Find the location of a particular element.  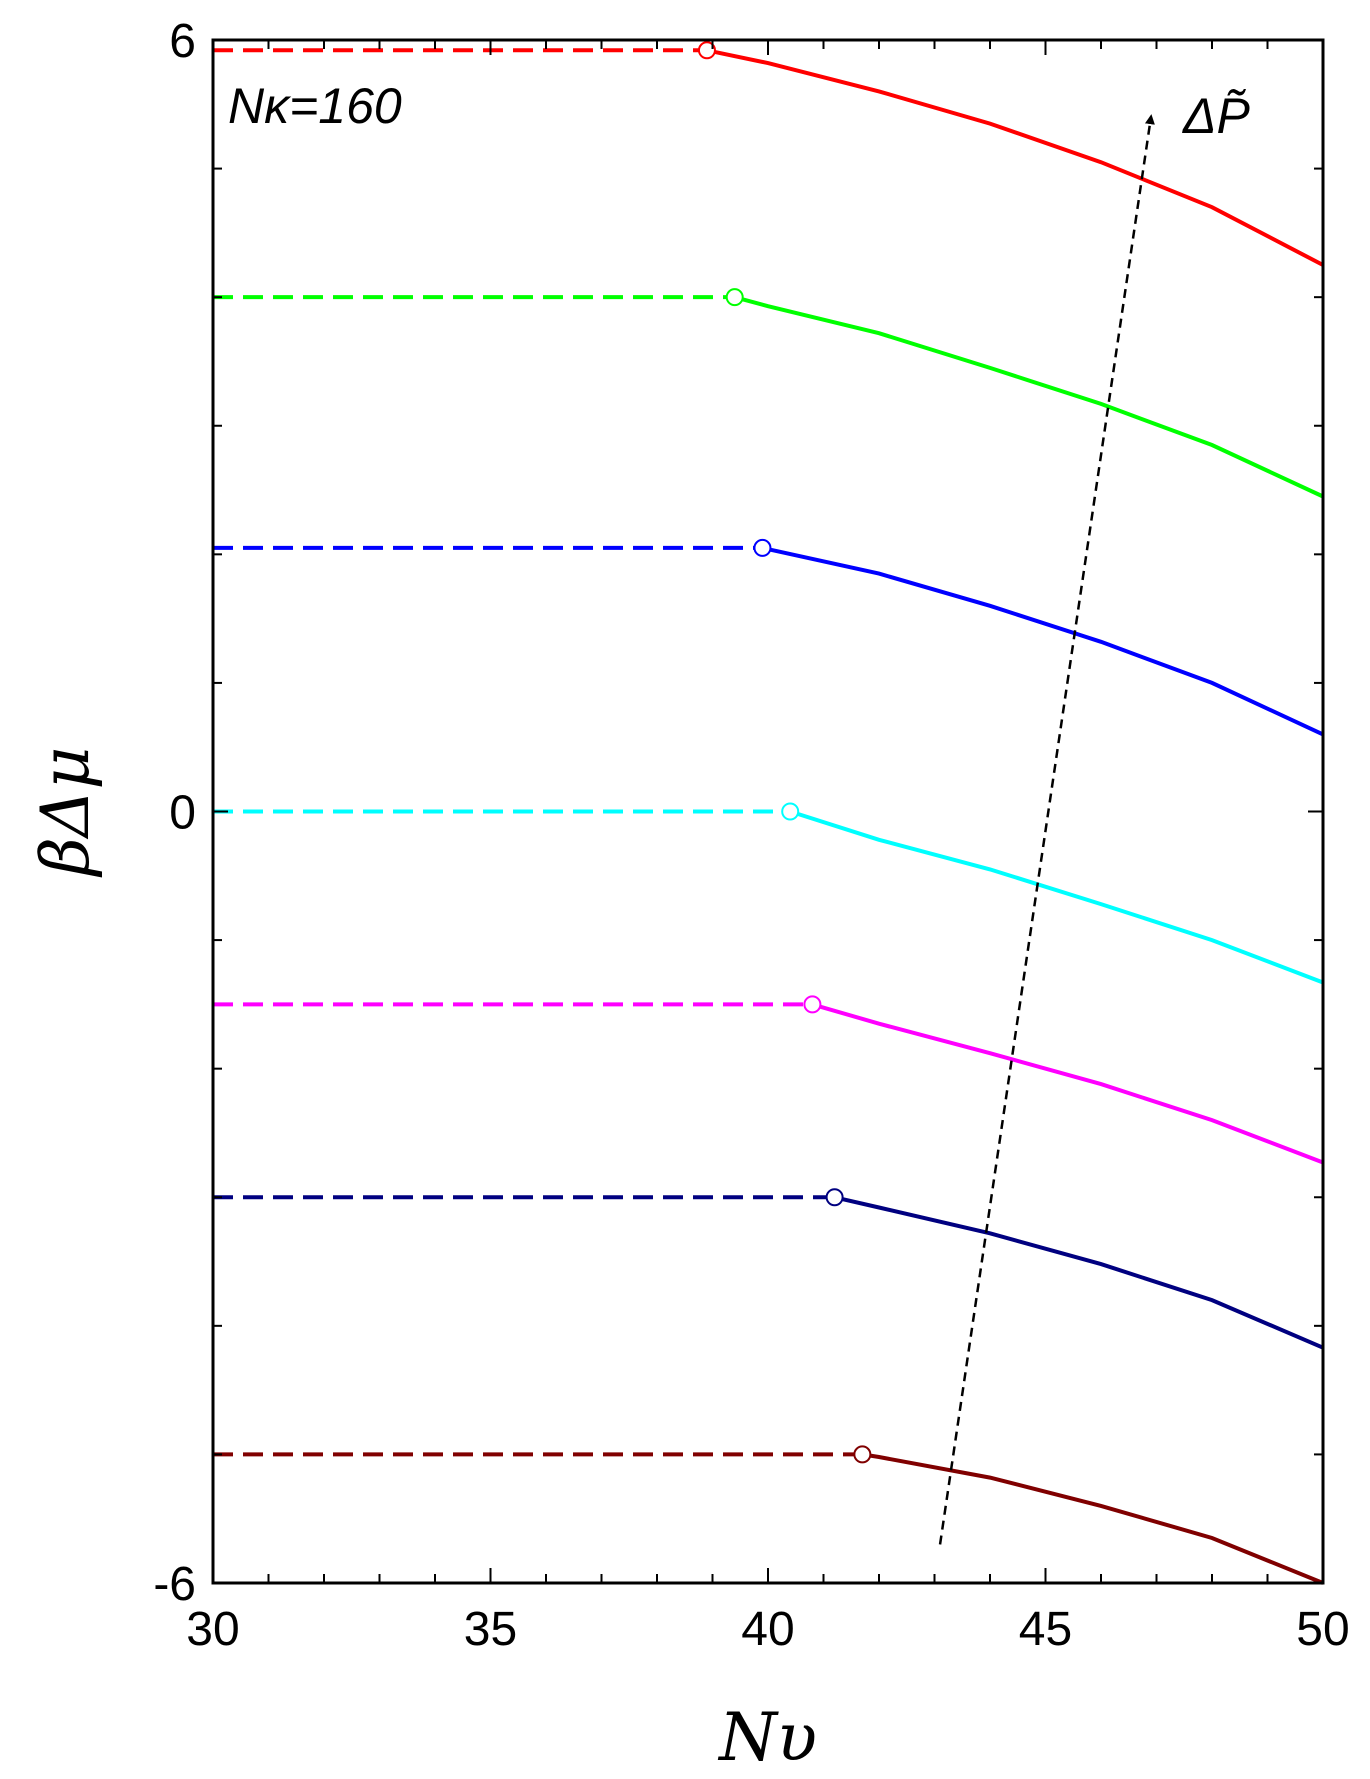

direction-arrow is located at coordinates (1046, 829).